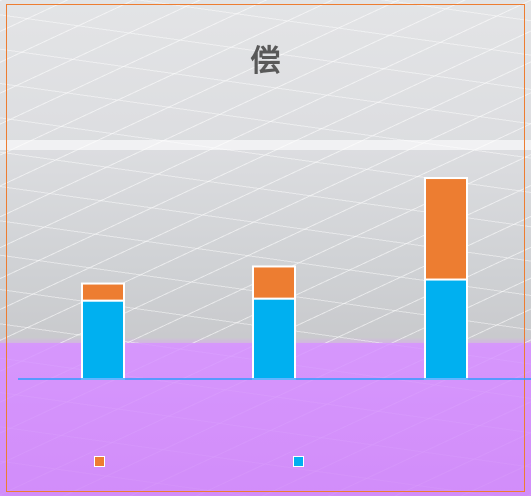 The image size is (531, 496). What do you see at coordinates (265, 145) in the screenshot?
I see `panel-frame-band` at bounding box center [265, 145].